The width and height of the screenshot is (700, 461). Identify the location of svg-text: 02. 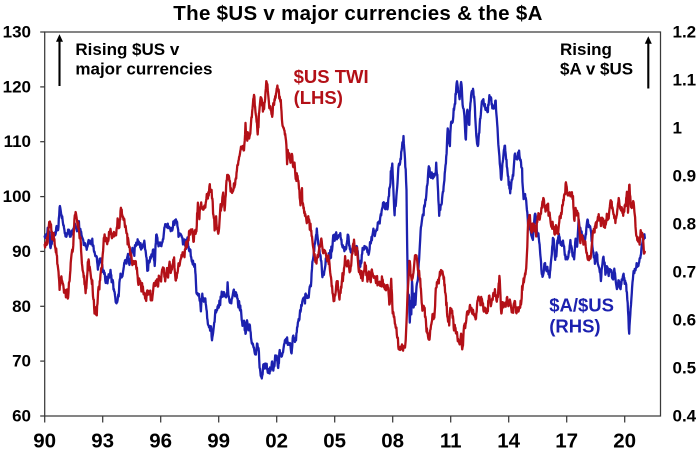
(276, 441).